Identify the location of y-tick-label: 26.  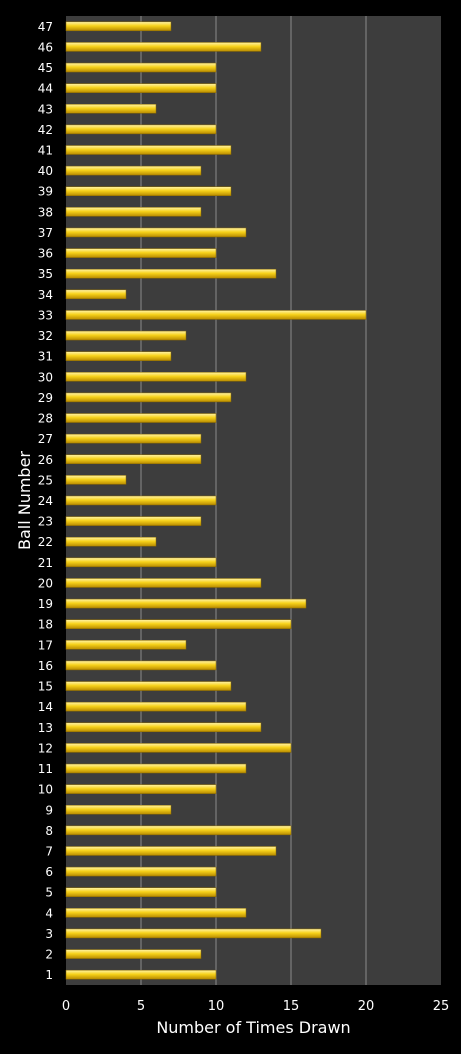
(45, 460).